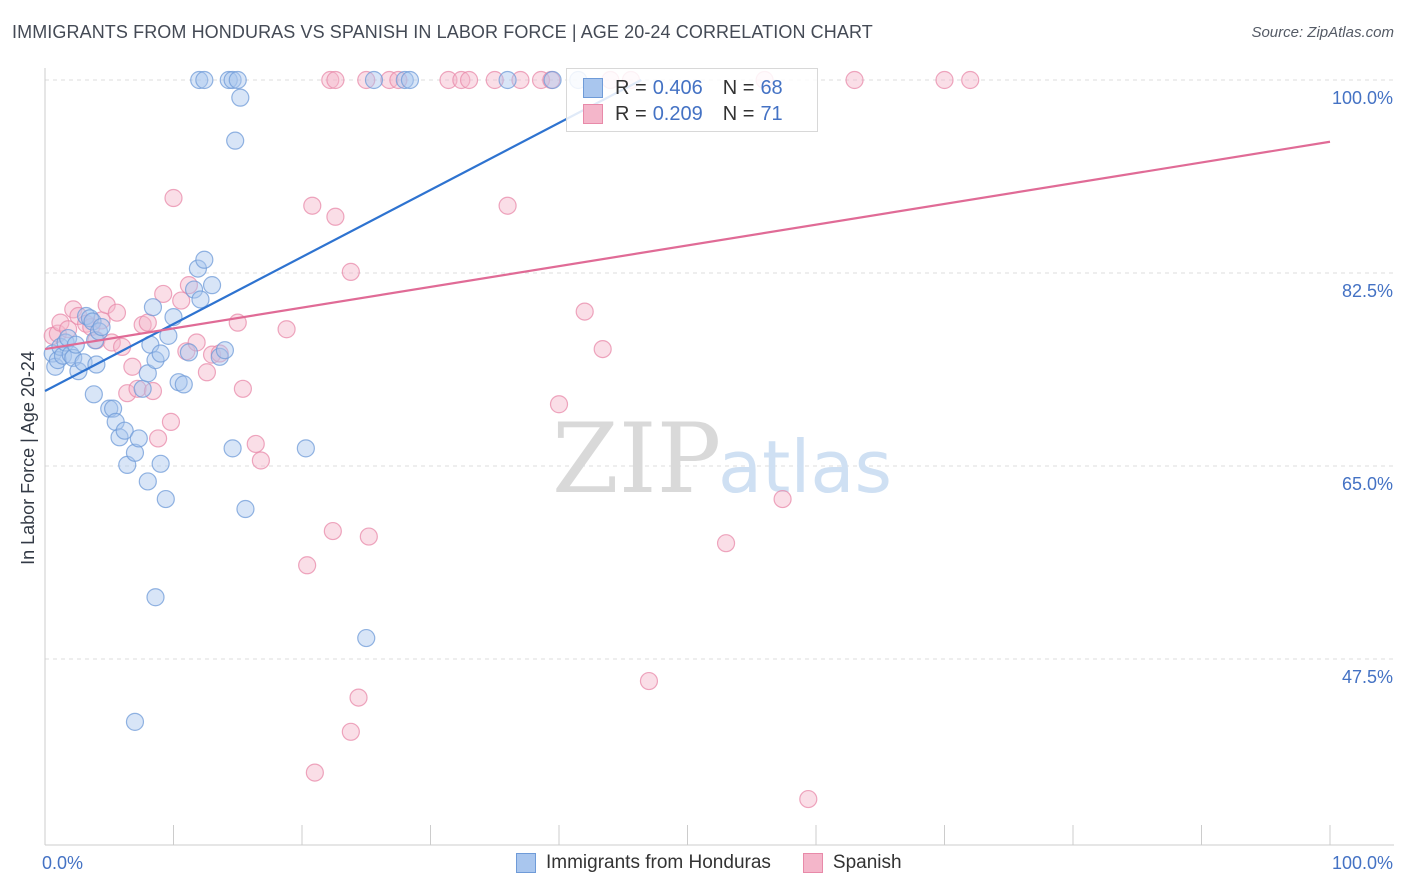 The height and width of the screenshot is (892, 1406). I want to click on honduras-trend-line, so click(343, 235).